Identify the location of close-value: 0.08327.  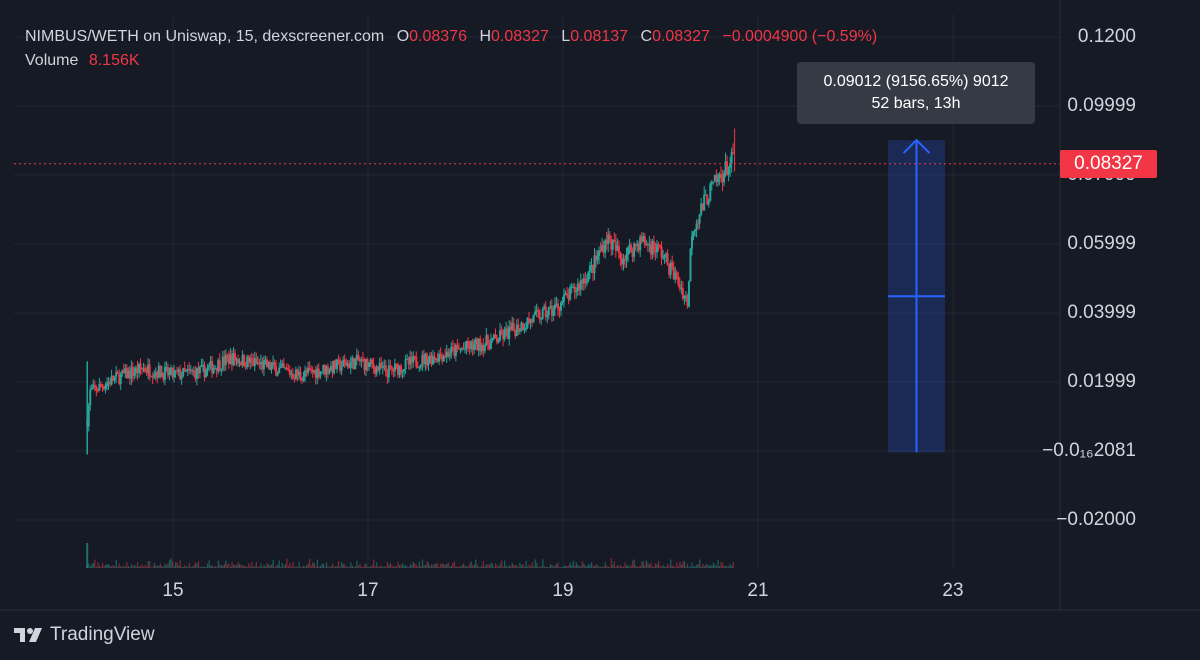
(681, 36).